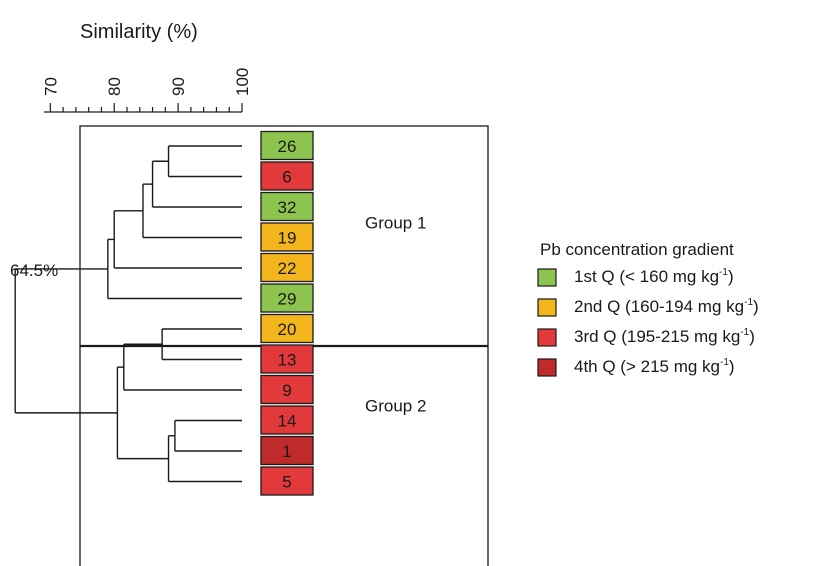  I want to click on leaf-label: 20, so click(287, 329).